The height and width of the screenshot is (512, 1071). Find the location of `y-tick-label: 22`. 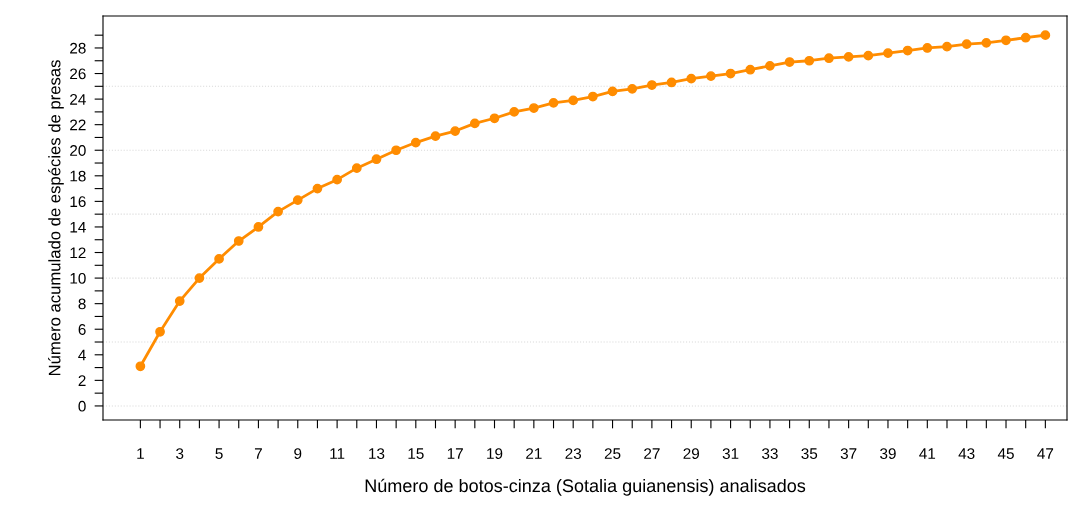

y-tick-label: 22 is located at coordinates (78, 125).